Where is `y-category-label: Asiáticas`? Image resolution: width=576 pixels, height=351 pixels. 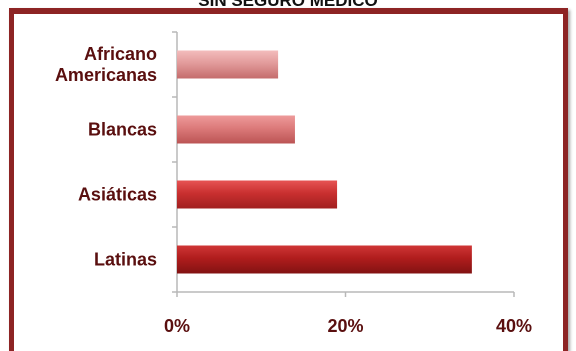
y-category-label: Asiáticas is located at coordinates (117, 195).